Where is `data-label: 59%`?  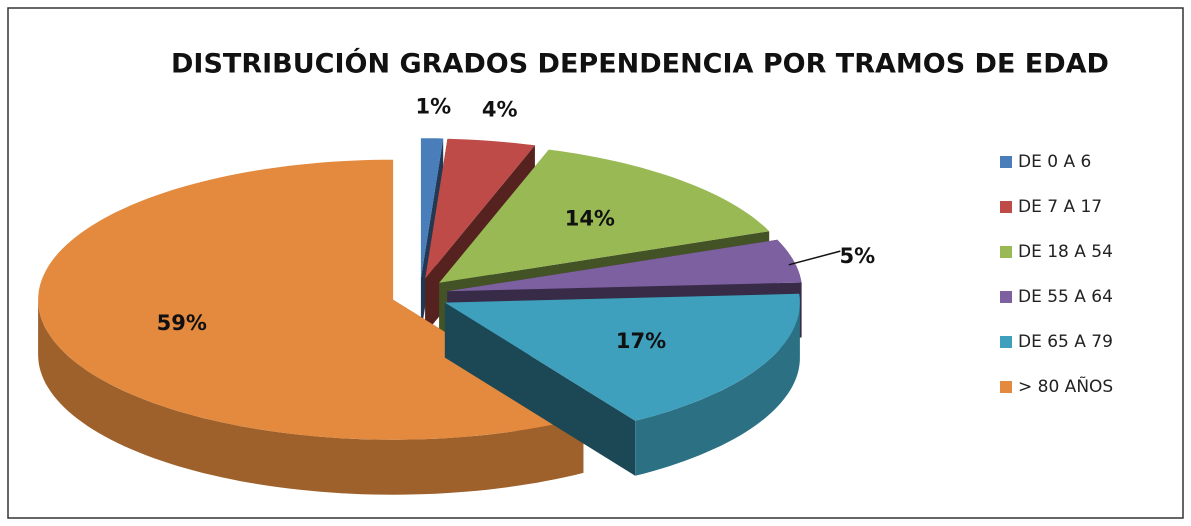 data-label: 59% is located at coordinates (182, 323).